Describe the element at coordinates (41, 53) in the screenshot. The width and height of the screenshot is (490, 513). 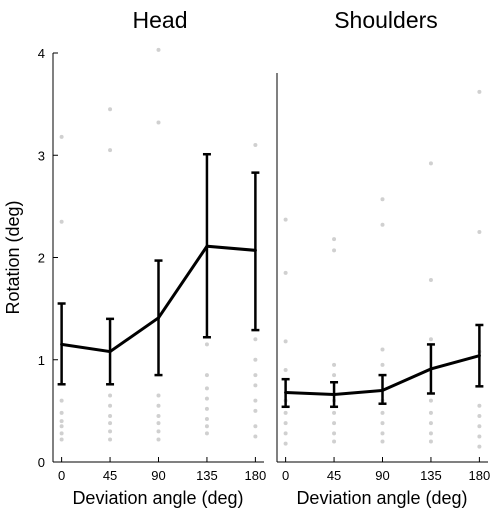
I see `y-tick-label: 4` at that location.